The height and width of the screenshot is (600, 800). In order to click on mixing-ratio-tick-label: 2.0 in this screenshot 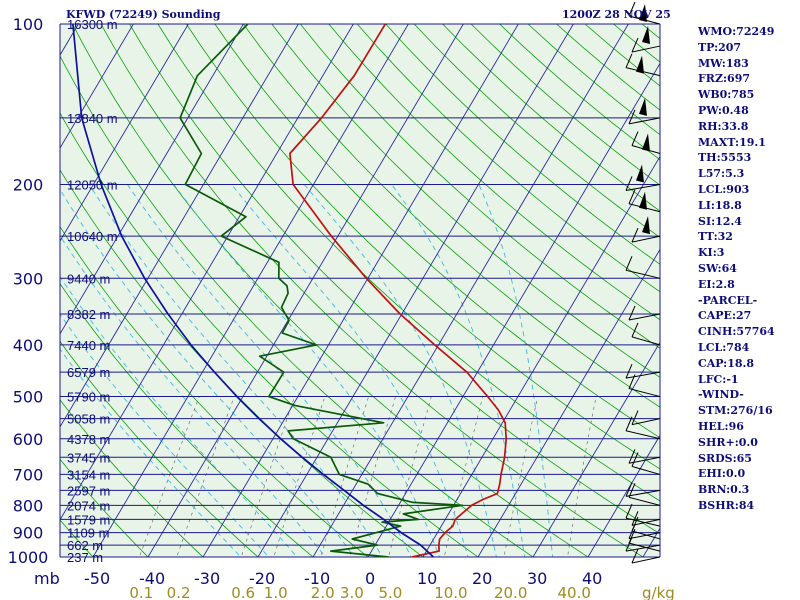, I will do `click(323, 592)`.